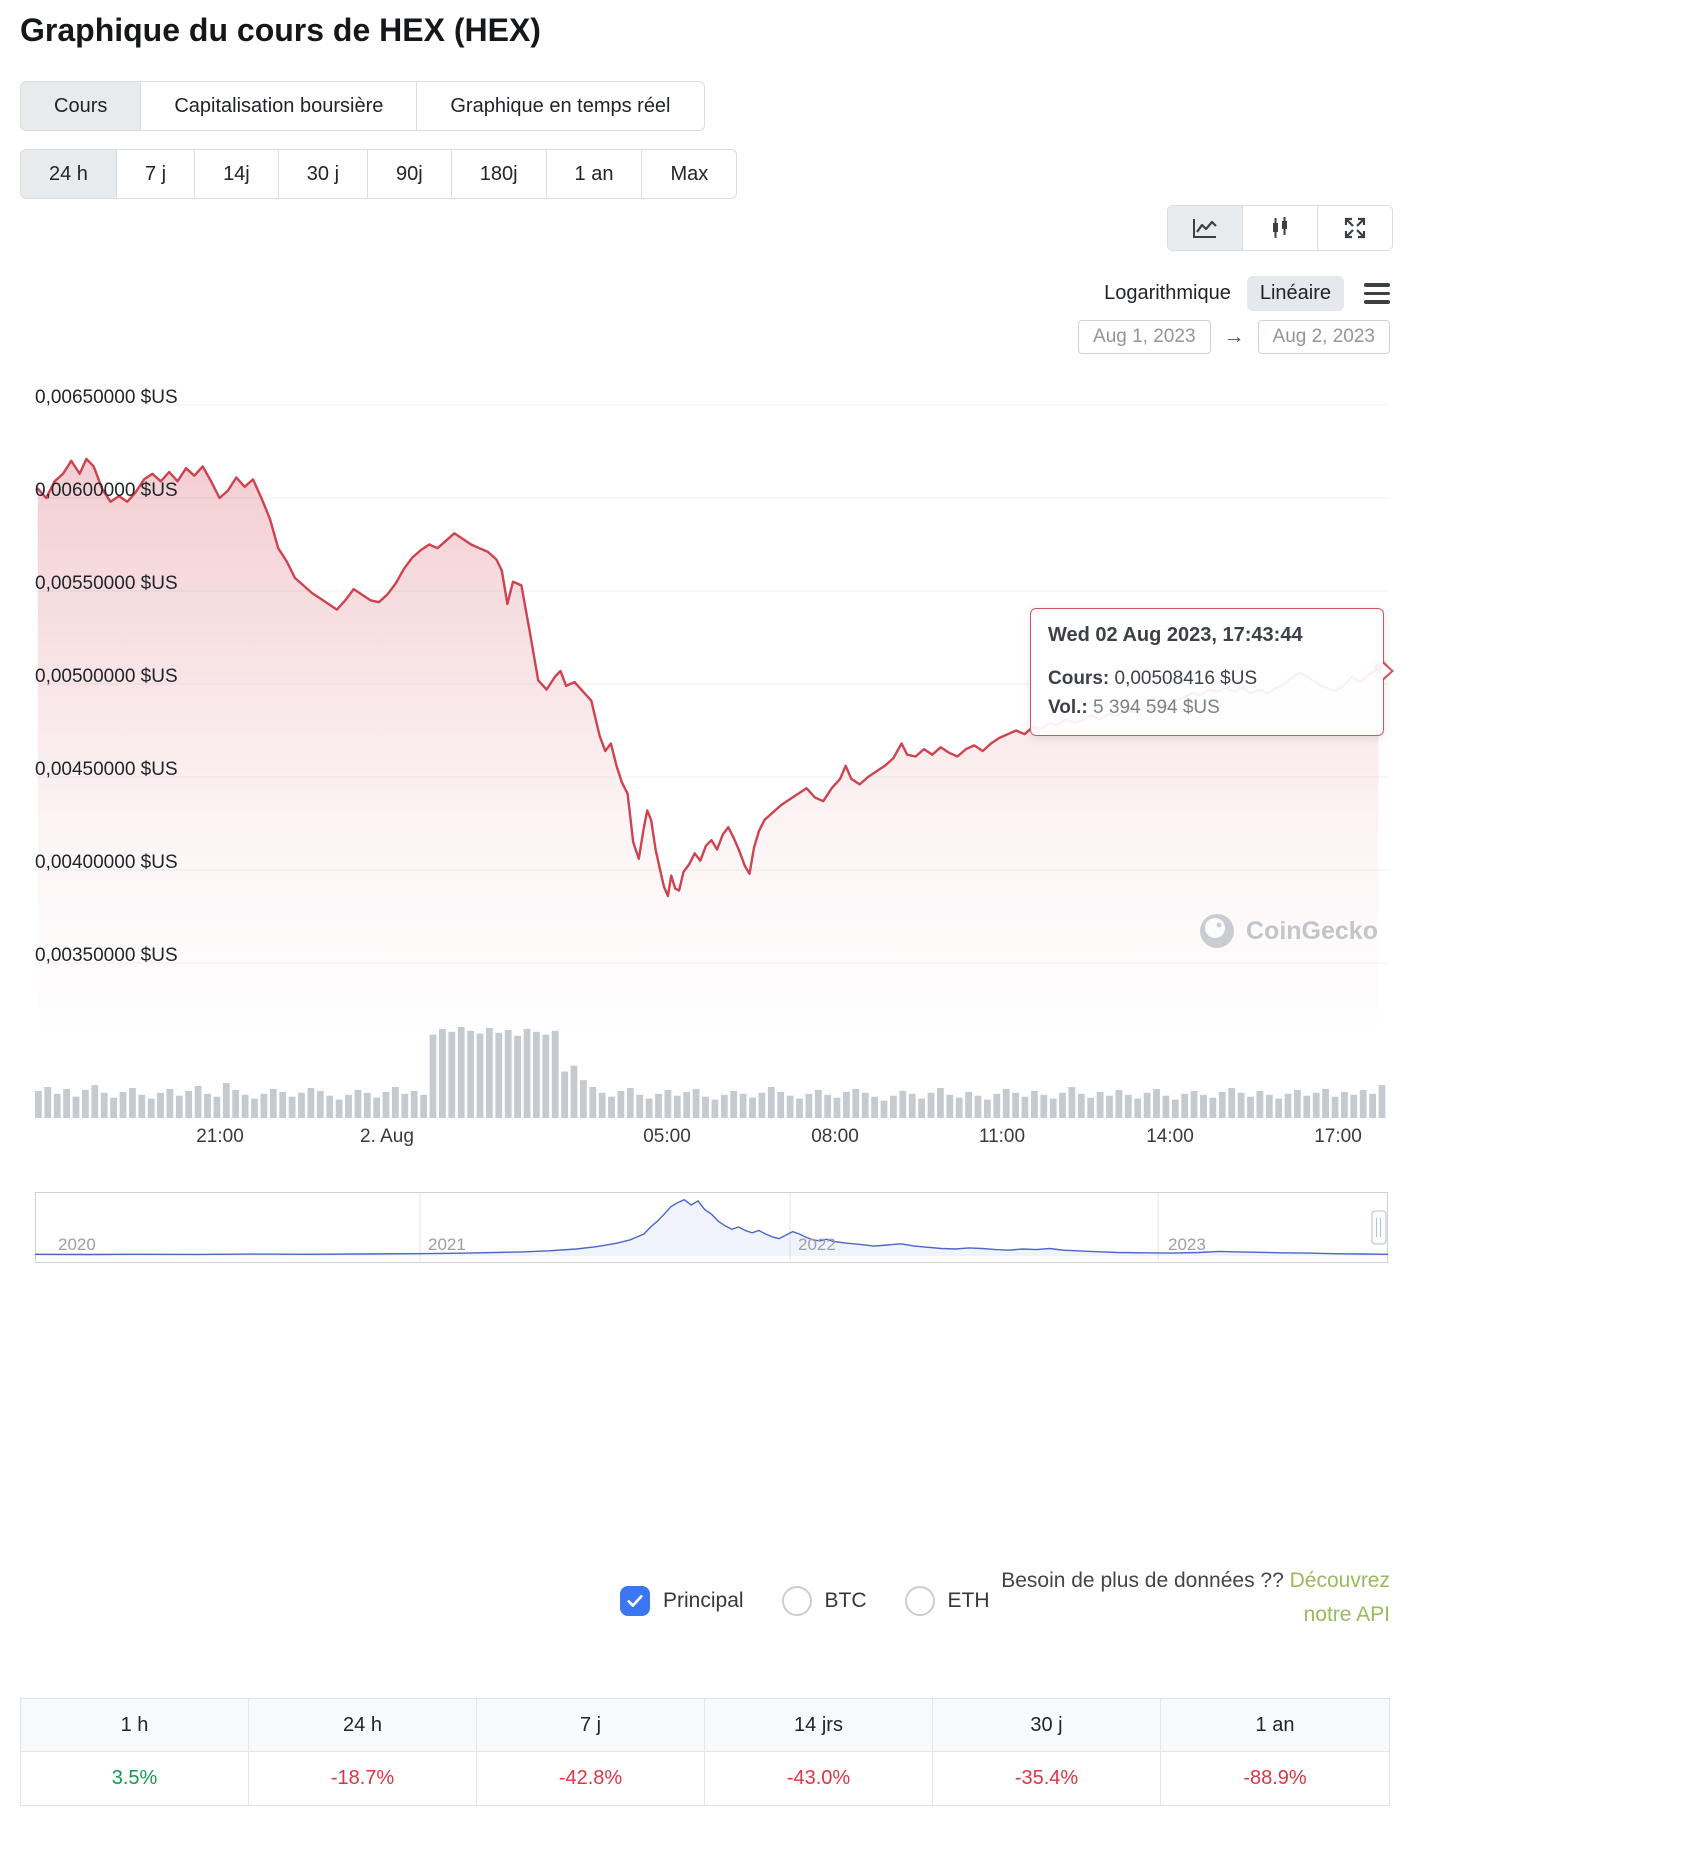 This screenshot has width=1683, height=1856. Describe the element at coordinates (363, 1778) in the screenshot. I see `perf-value-24h: -18.7%` at that location.